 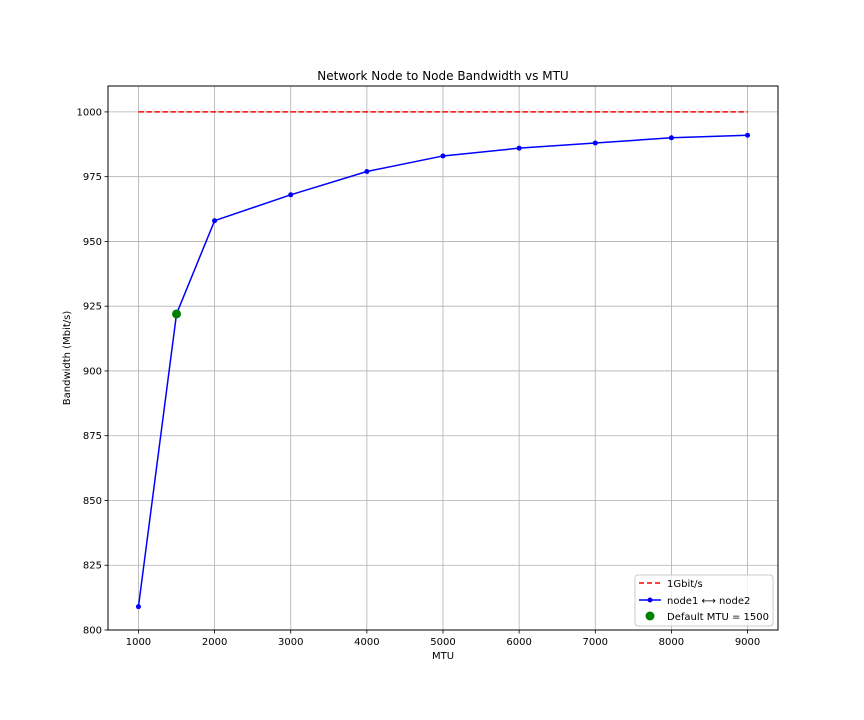 What do you see at coordinates (177, 314) in the screenshot?
I see `default-mtu-point` at bounding box center [177, 314].